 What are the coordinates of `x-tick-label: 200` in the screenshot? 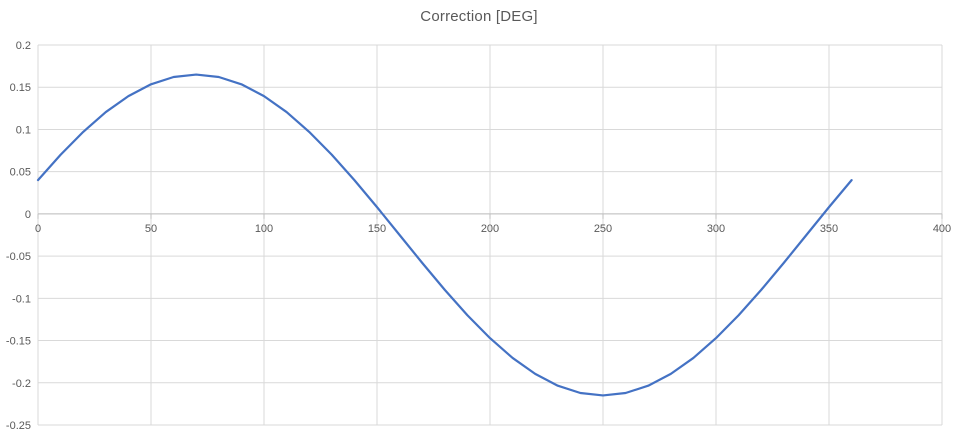 It's located at (490, 229).